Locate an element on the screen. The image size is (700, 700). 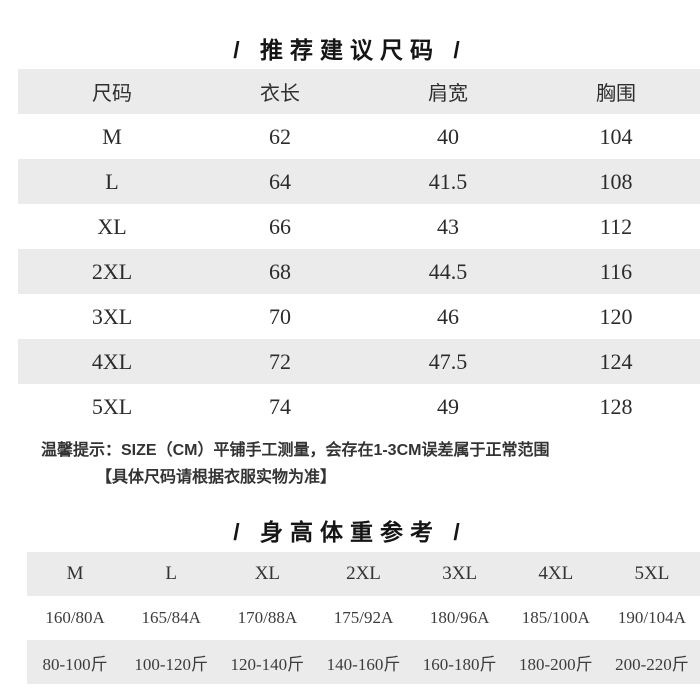
height-cell: 175/92A is located at coordinates (363, 617).